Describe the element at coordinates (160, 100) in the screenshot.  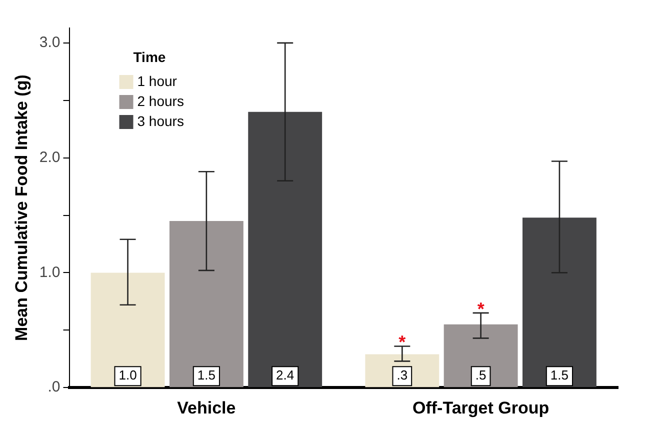
I see `legend-label: 2 hours` at that location.